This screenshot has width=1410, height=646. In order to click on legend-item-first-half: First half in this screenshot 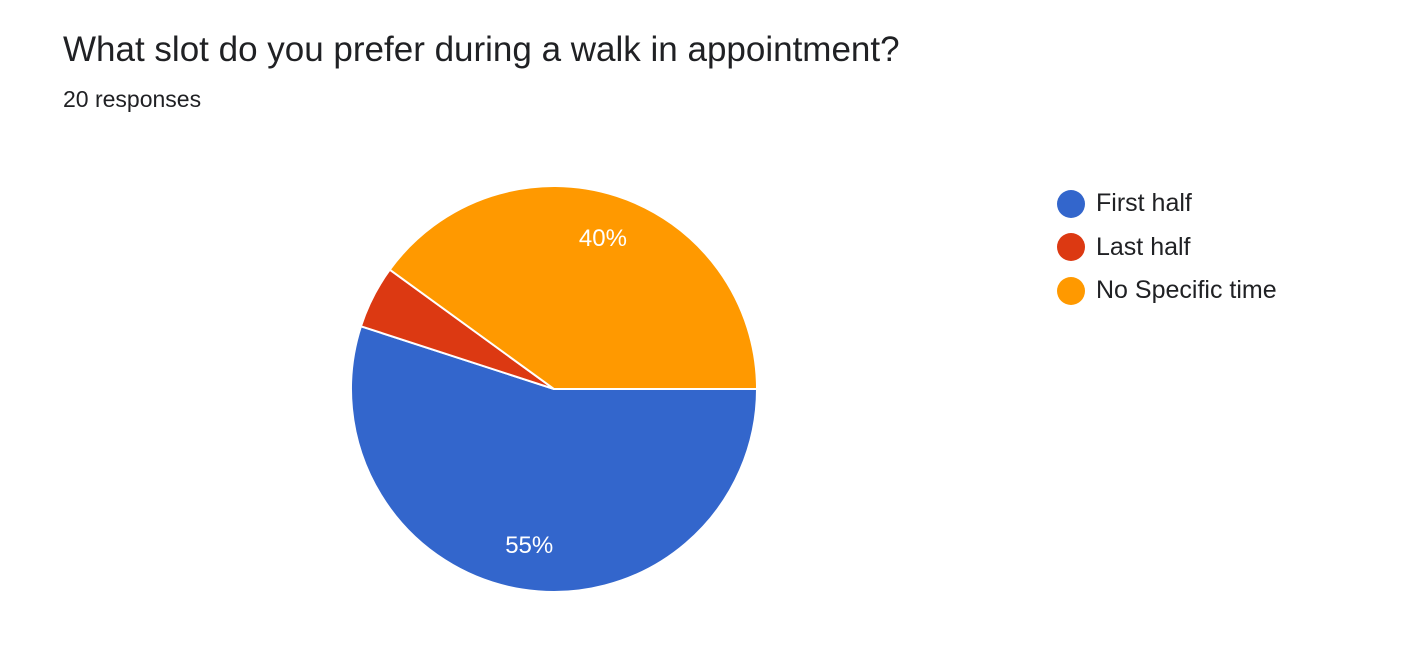, I will do `click(1167, 204)`.